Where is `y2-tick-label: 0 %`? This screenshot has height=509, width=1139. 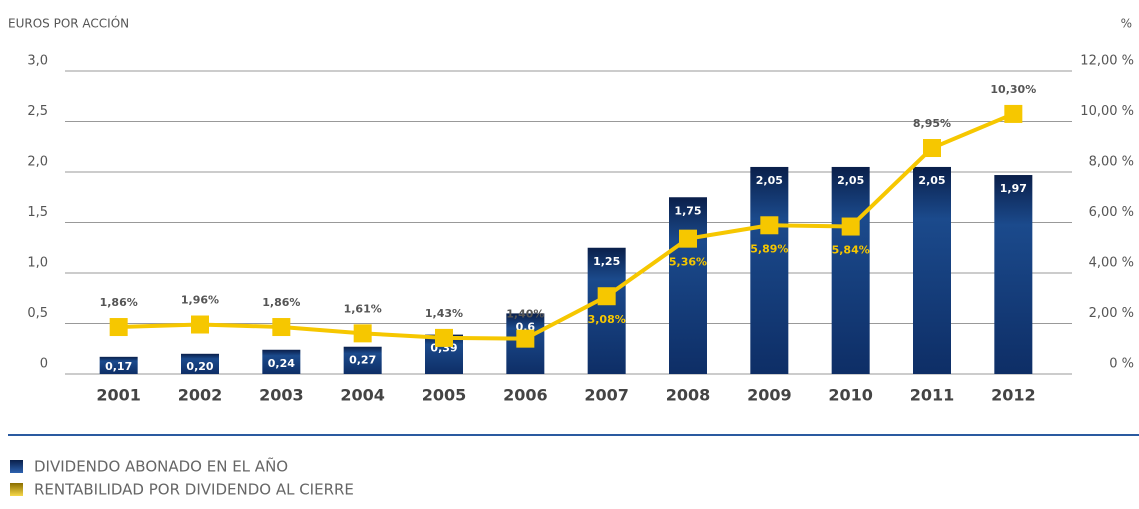 y2-tick-label: 0 % is located at coordinates (1121, 364).